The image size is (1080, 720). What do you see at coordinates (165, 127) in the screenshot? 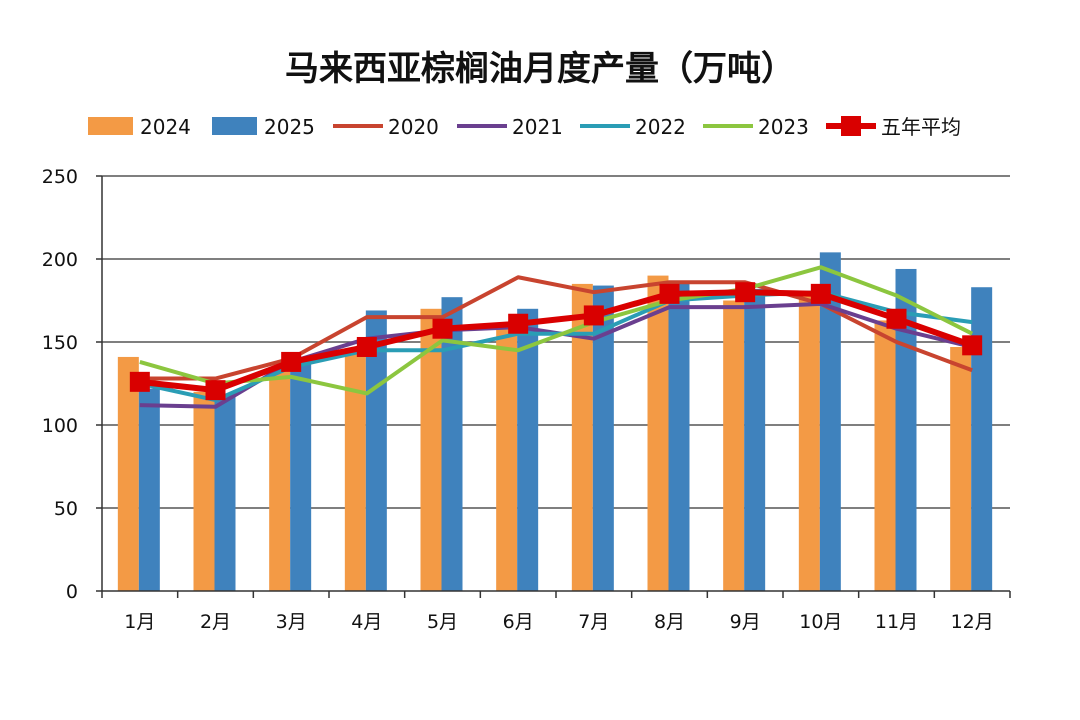
I see `legend-label: 2024` at bounding box center [165, 127].